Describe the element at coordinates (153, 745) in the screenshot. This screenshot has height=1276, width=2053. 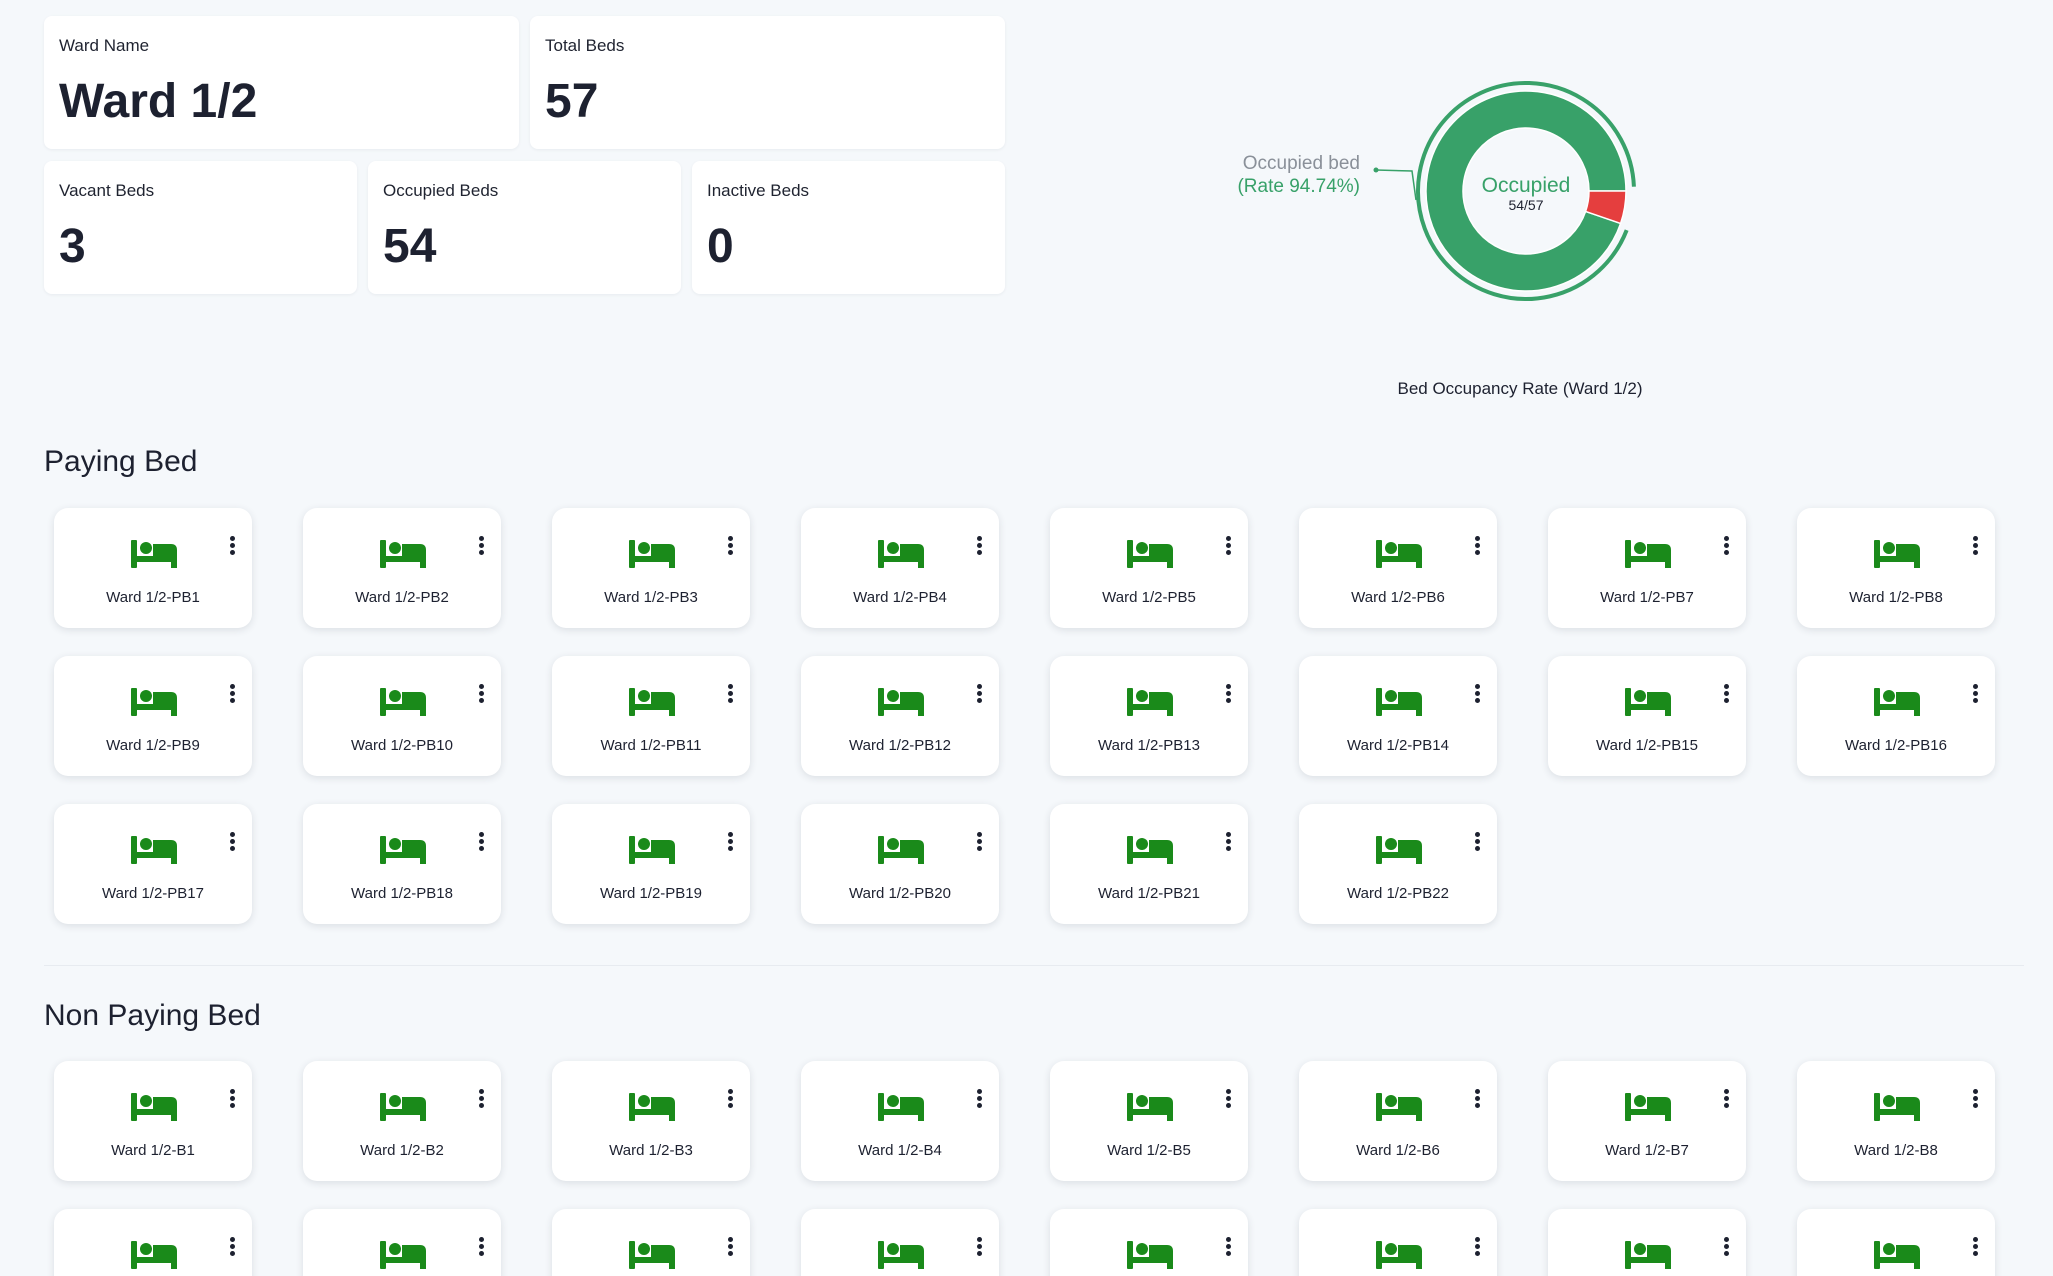
I see `bed-name: Ward 1/2-PB9` at that location.